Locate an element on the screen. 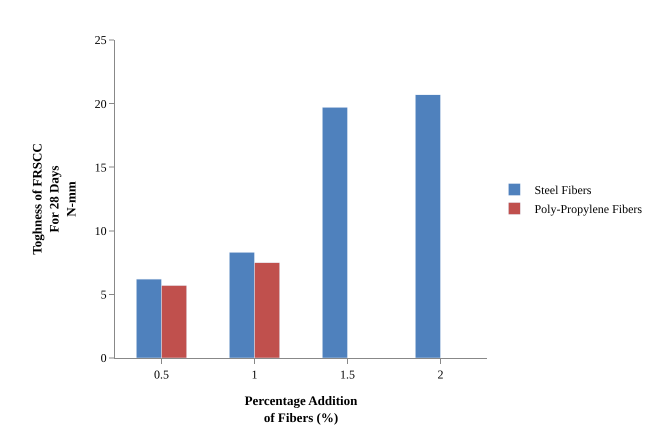 Image resolution: width=659 pixels, height=433 pixels. y-tick-label: 0 is located at coordinates (103, 358).